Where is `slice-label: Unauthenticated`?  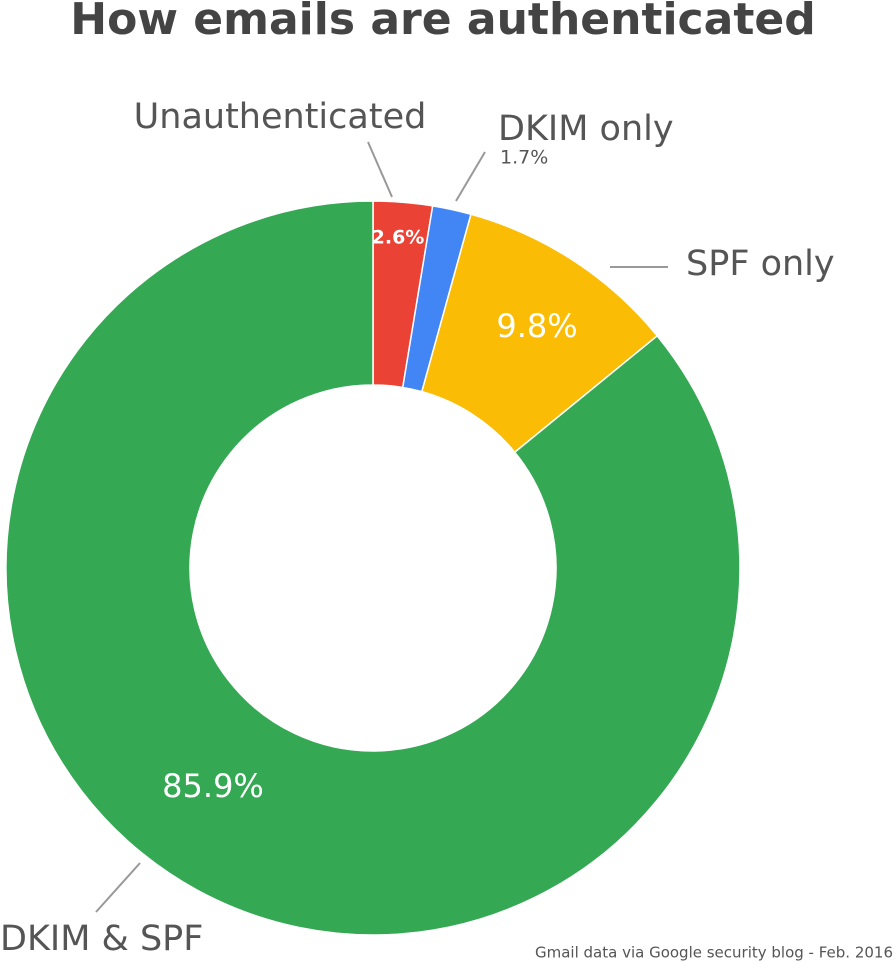 slice-label: Unauthenticated is located at coordinates (280, 117).